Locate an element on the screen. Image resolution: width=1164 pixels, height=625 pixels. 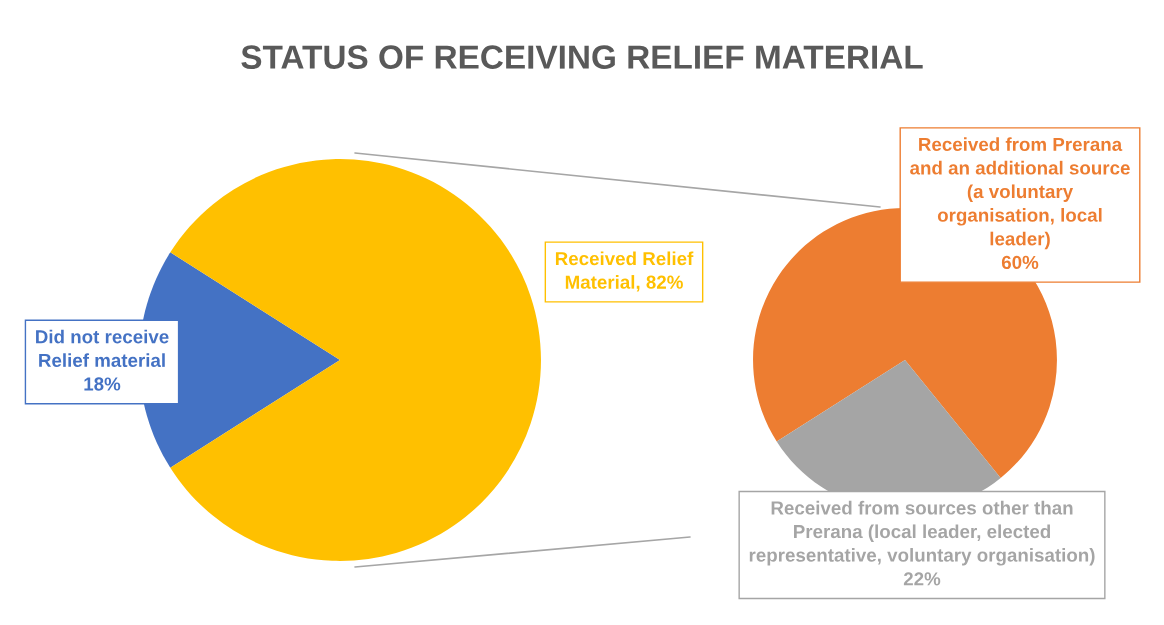
slice-label: Did not receive Relief material is located at coordinates (102, 348).